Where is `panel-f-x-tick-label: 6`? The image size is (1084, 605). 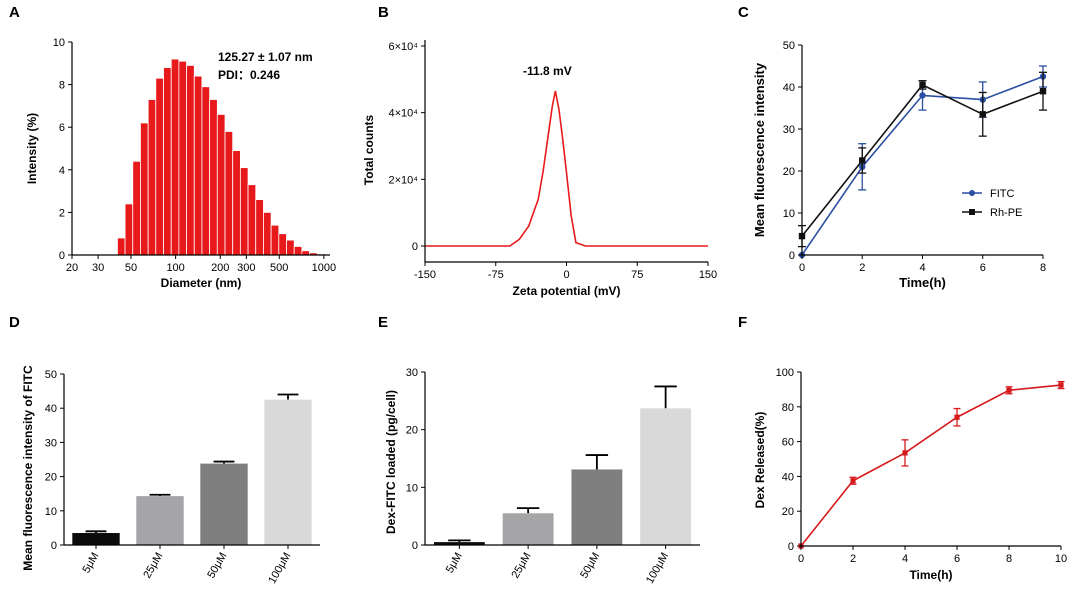 panel-f-x-tick-label: 6 is located at coordinates (957, 559).